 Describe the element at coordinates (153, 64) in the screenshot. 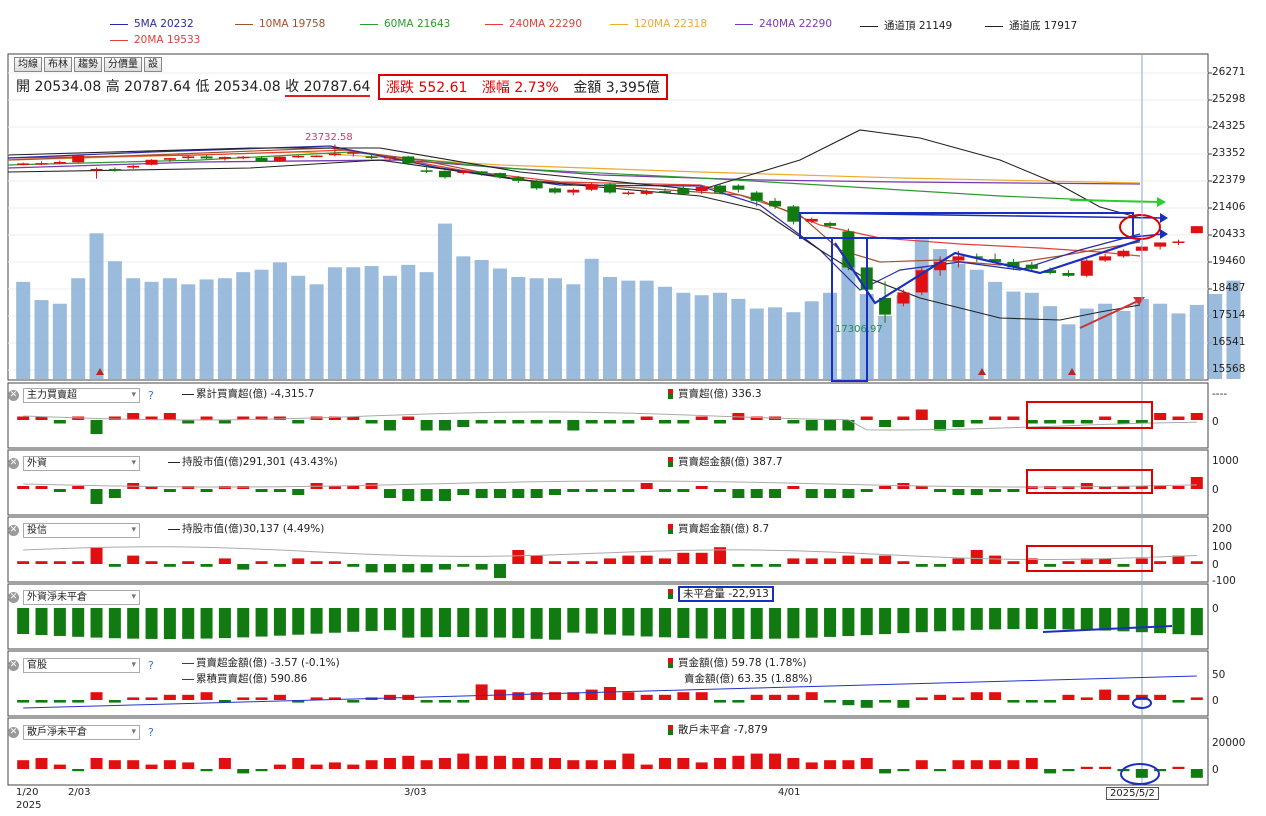

I see `settings-button: 設` at that location.